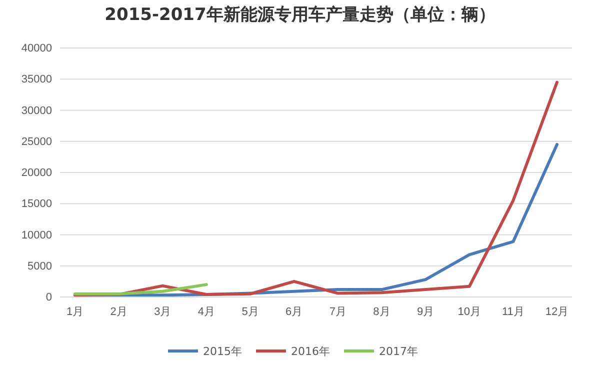  I want to click on y-tick-label: 20000, so click(36, 173).